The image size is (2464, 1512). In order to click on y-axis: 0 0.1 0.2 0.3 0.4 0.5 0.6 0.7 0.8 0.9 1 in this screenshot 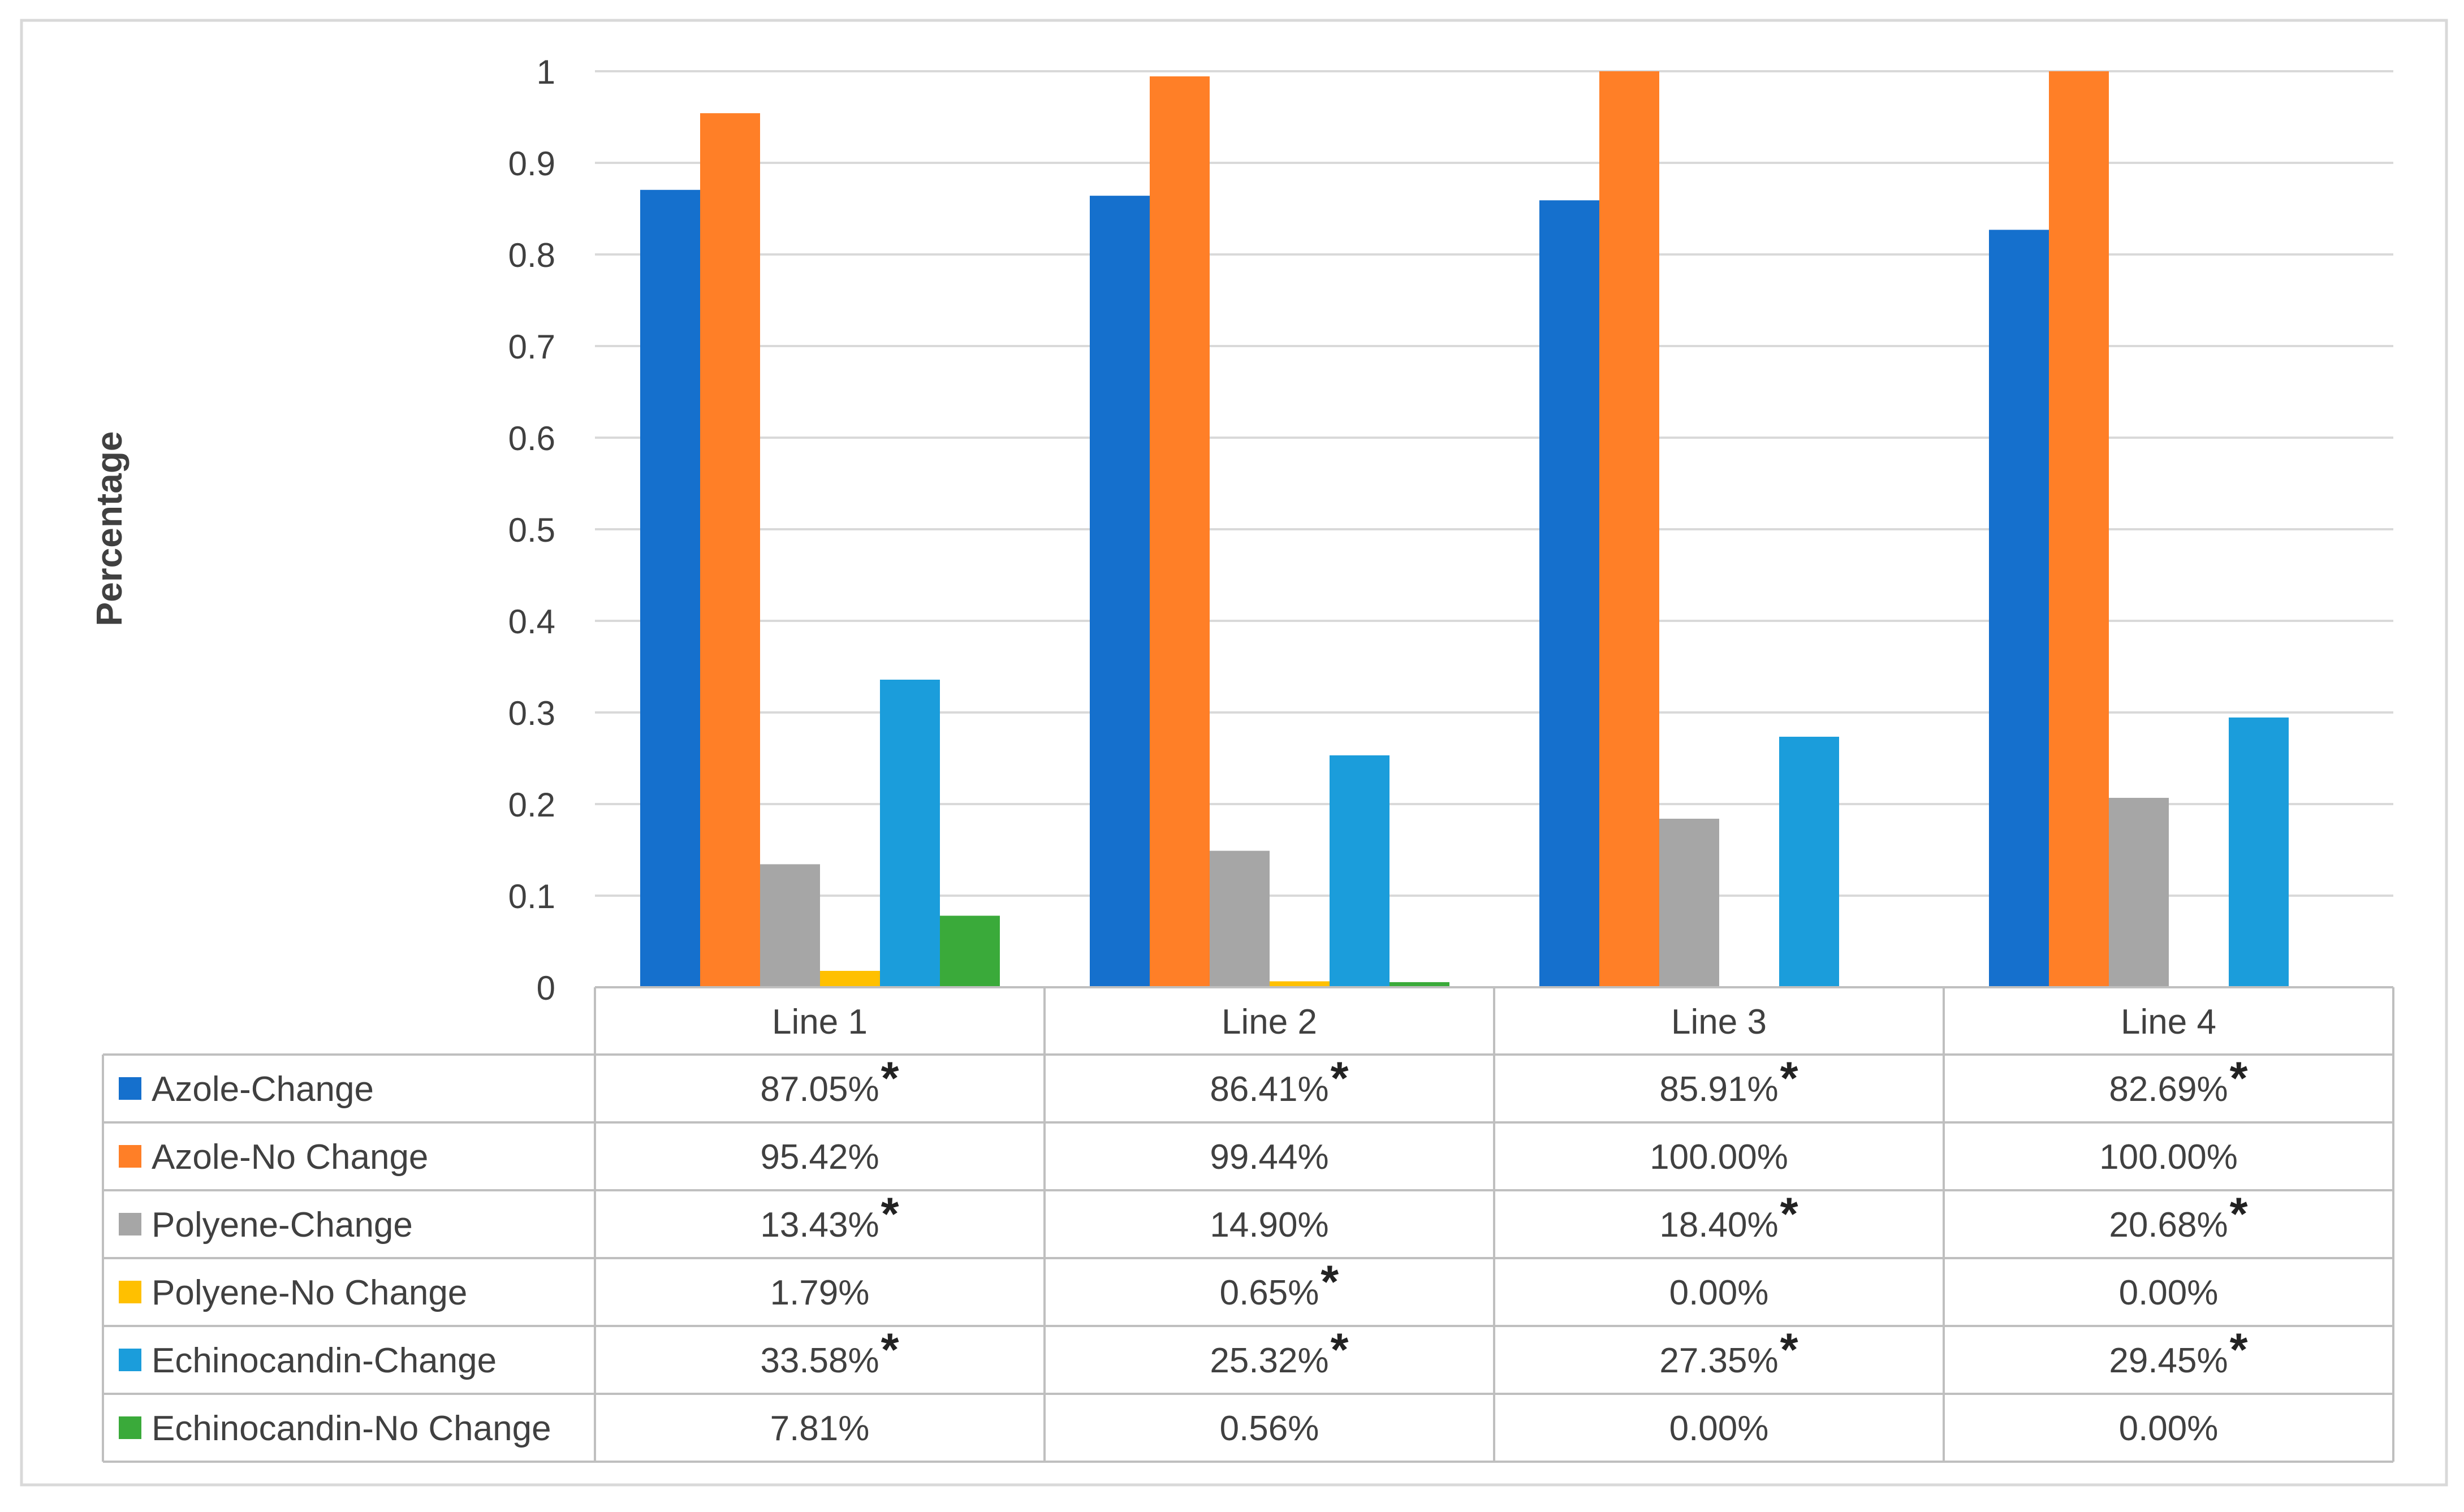, I will do `click(531, 530)`.